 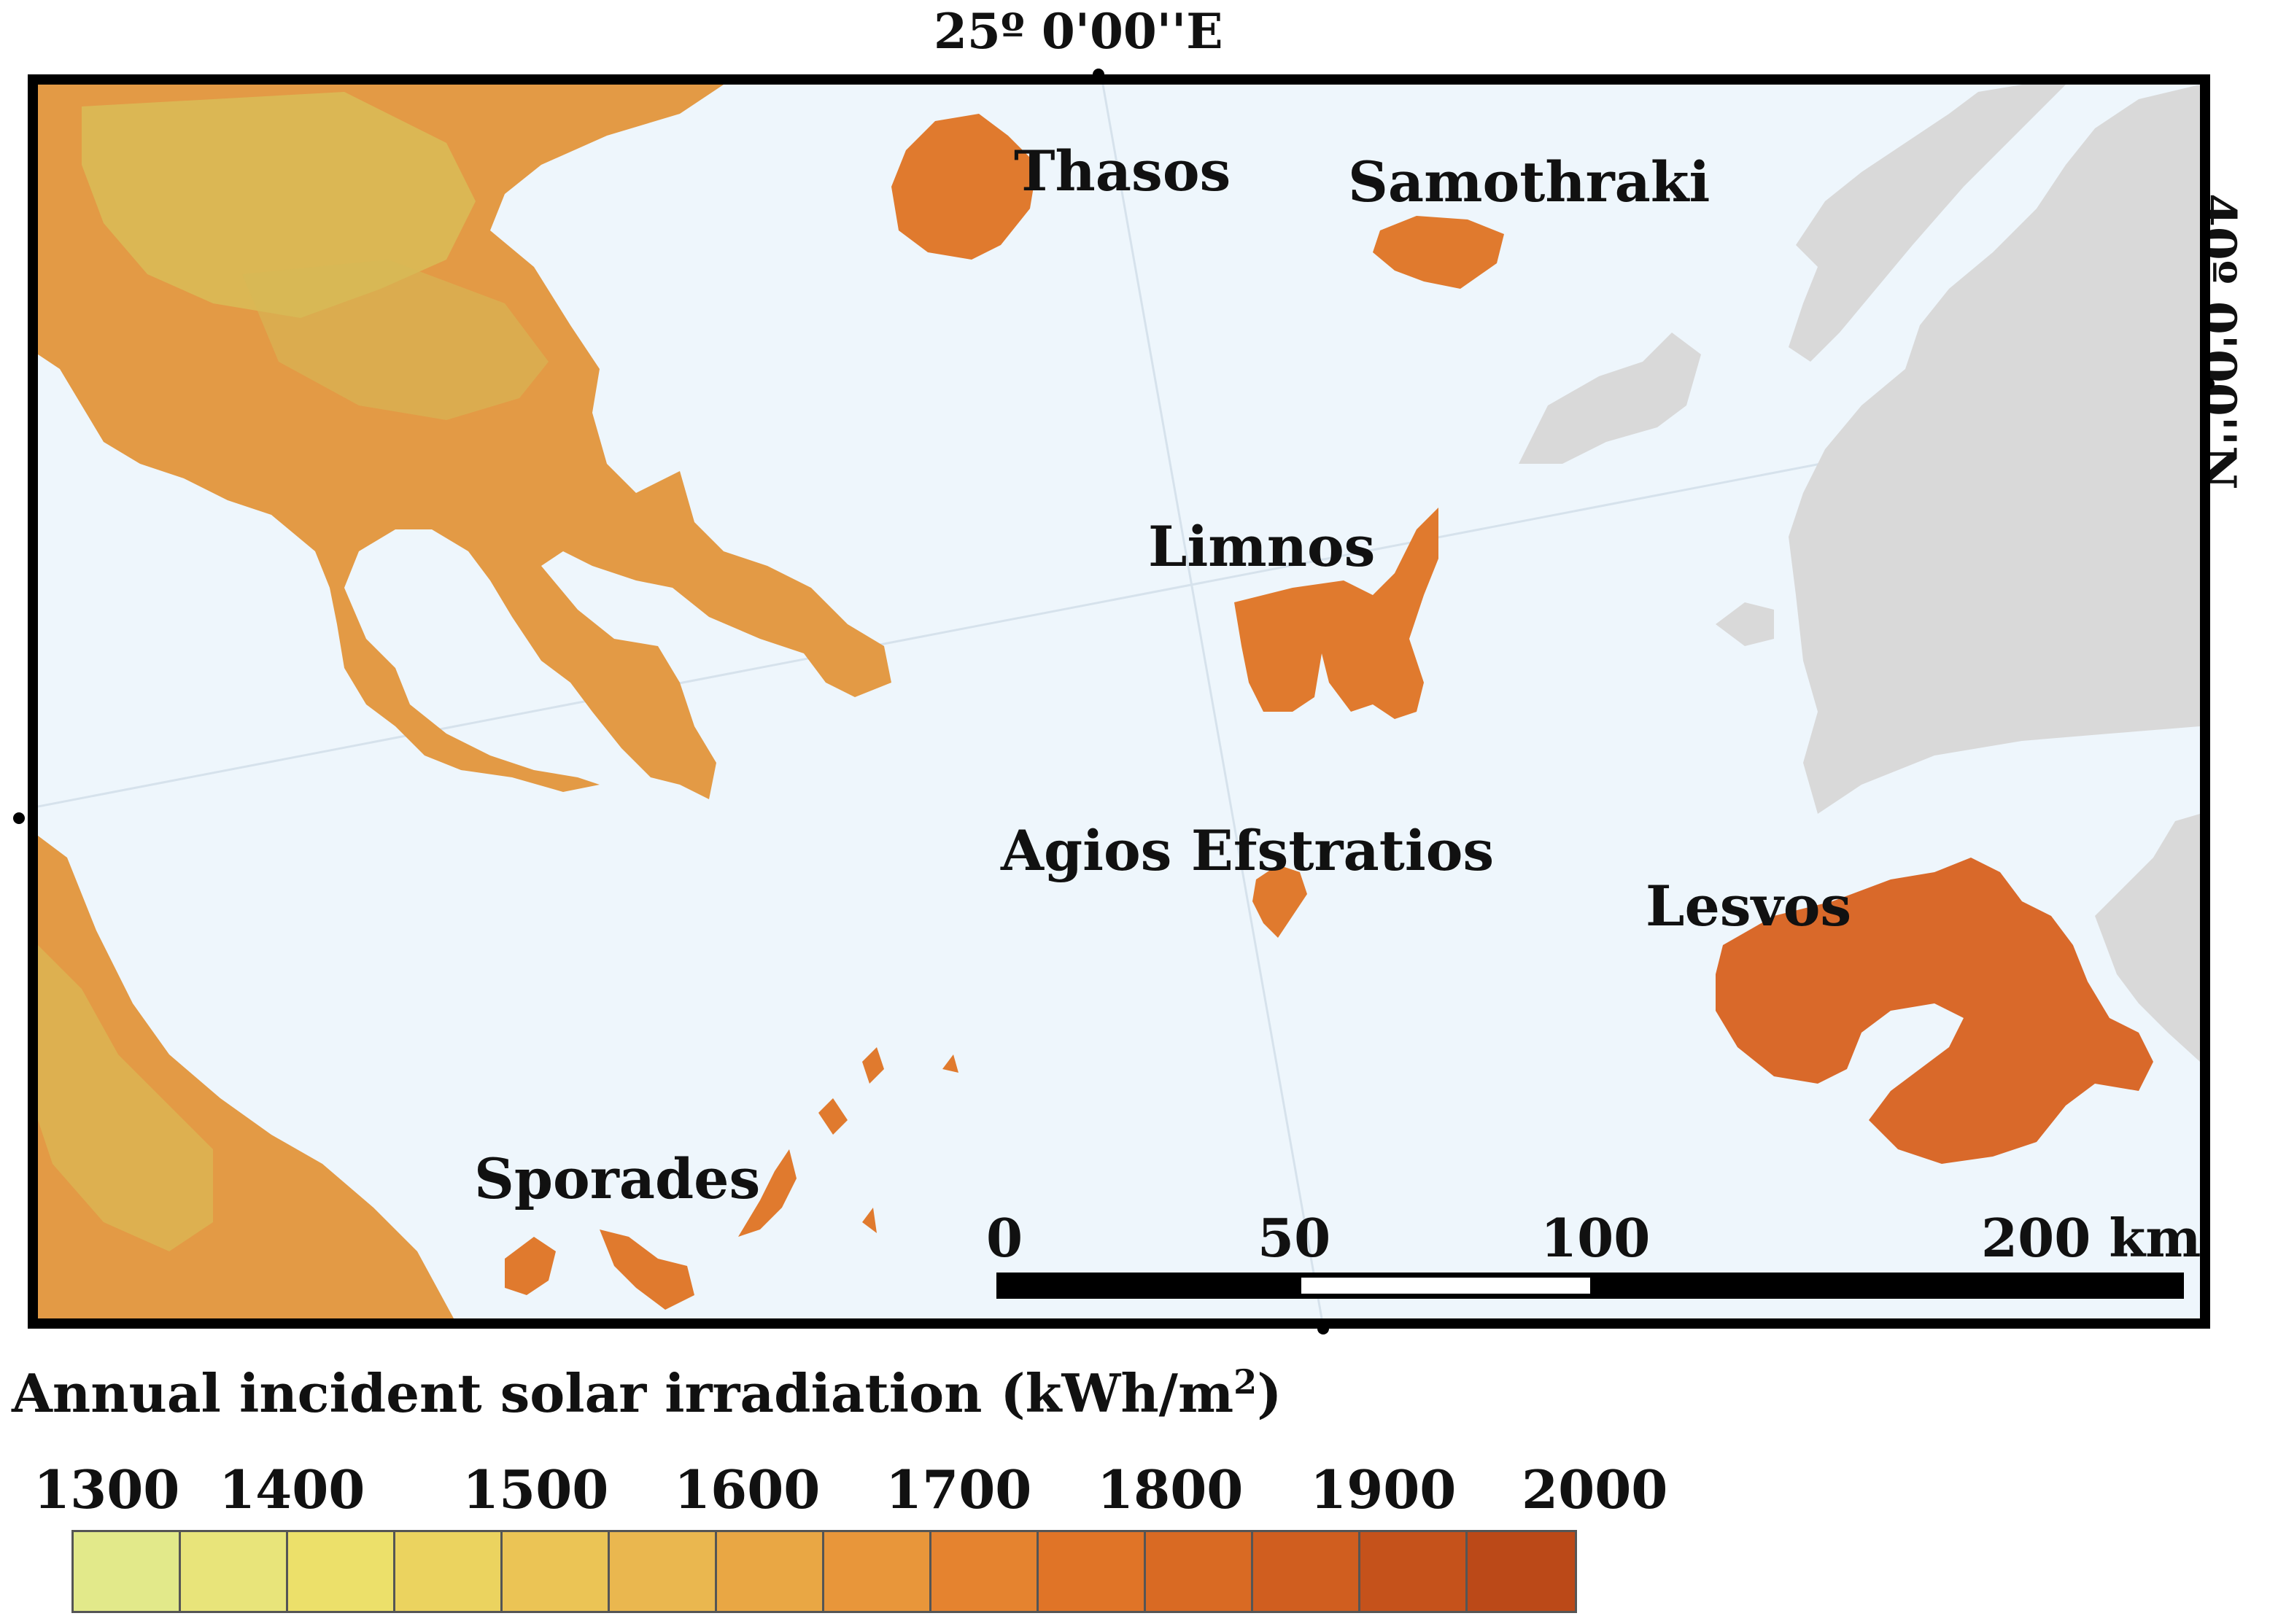 What do you see at coordinates (125, 1098) in the screenshot?
I see `highland-thessaly` at bounding box center [125, 1098].